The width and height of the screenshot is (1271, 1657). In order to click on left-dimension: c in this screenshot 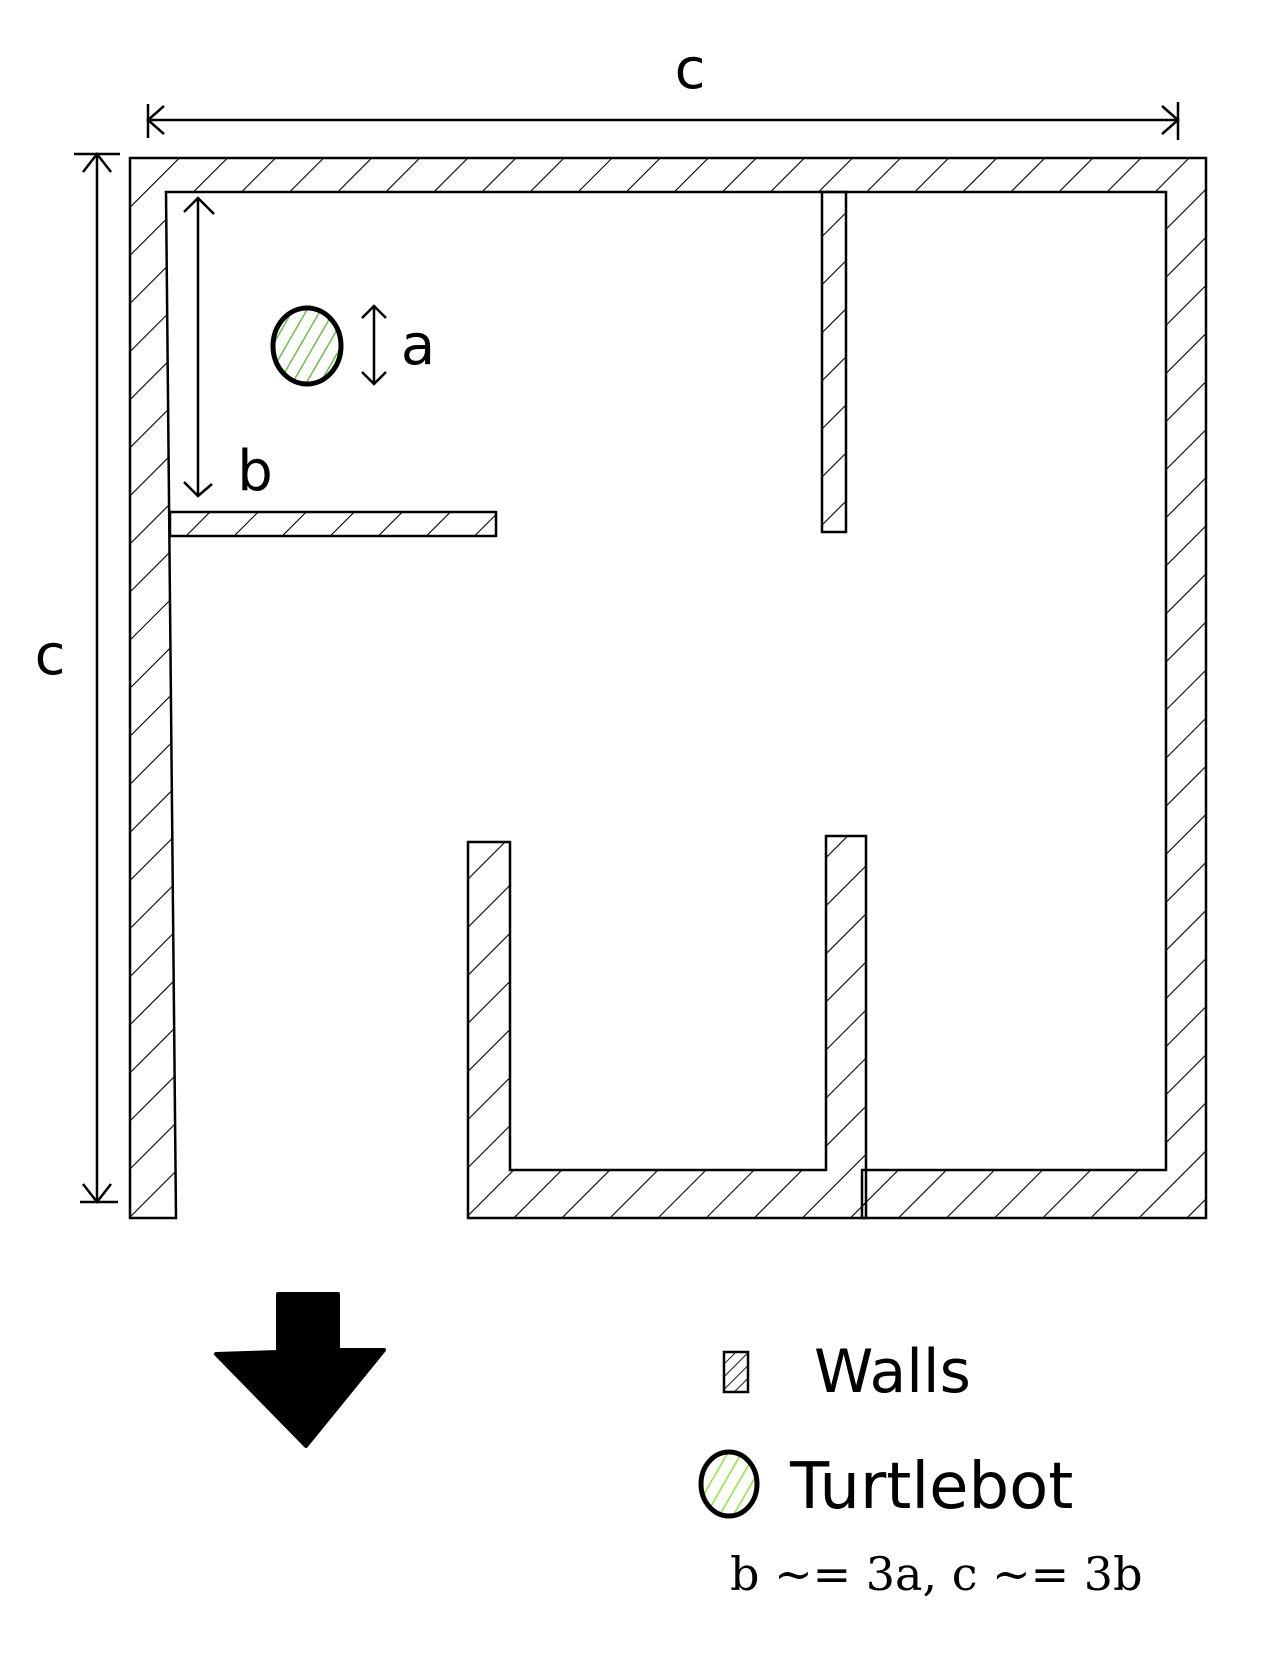, I will do `click(77, 678)`.